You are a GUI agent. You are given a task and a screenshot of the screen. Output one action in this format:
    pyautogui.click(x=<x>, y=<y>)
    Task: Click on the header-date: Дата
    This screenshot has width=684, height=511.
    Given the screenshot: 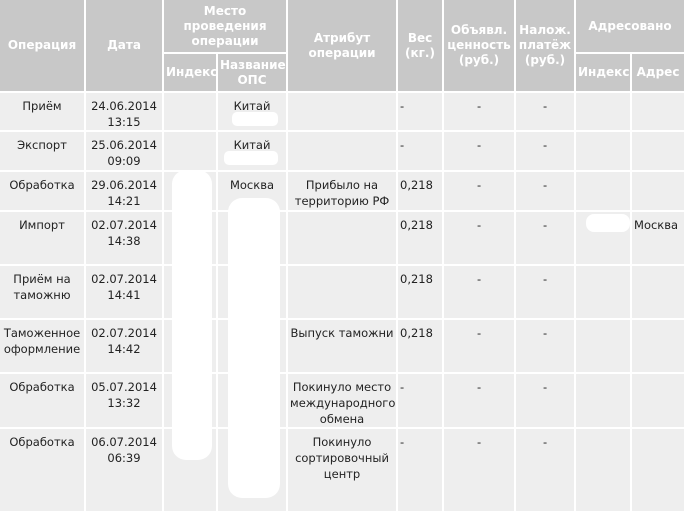 What is the action you would take?
    pyautogui.click(x=124, y=45)
    